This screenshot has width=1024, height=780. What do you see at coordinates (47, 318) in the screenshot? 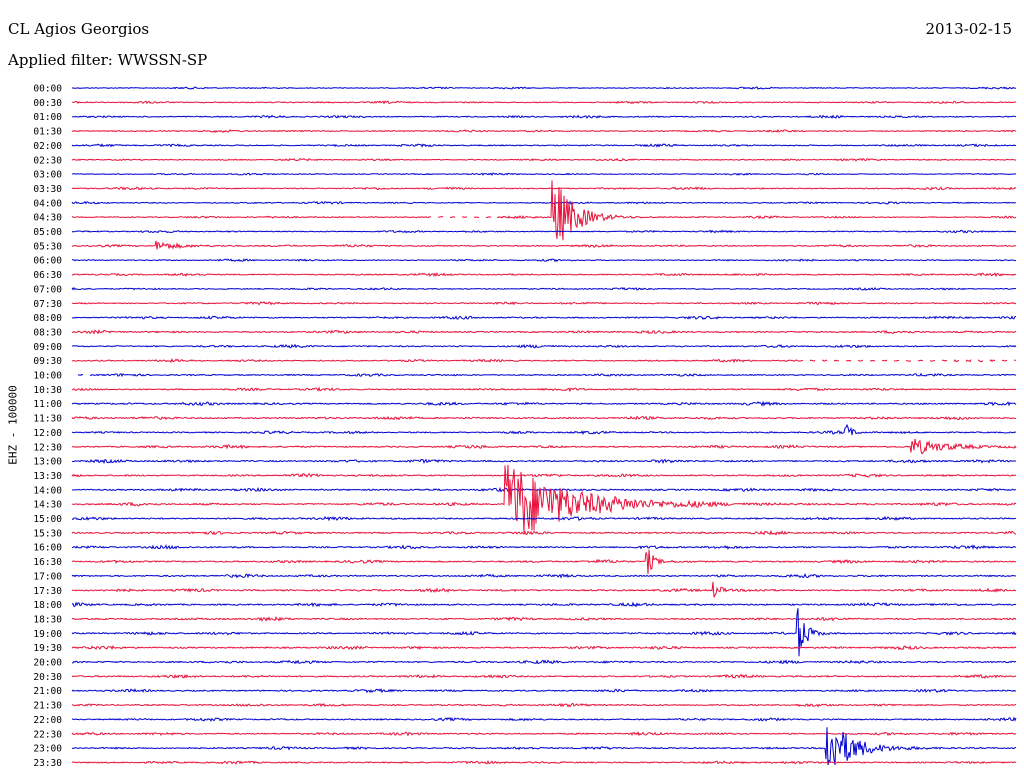
I see `row-label: 08:00` at bounding box center [47, 318].